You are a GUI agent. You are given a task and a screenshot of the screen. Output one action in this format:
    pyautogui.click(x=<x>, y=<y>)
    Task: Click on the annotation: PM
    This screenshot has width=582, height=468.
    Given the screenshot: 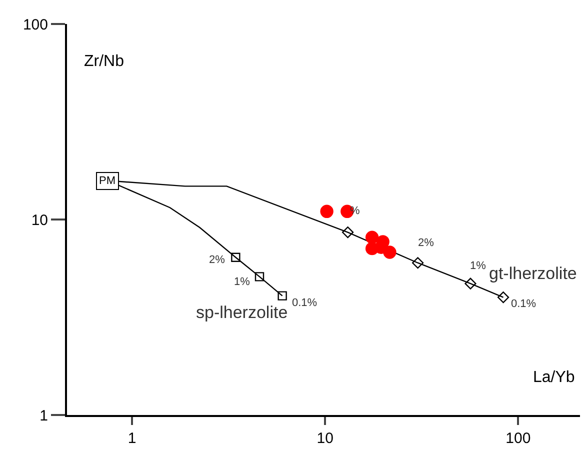 What is the action you would take?
    pyautogui.click(x=107, y=181)
    